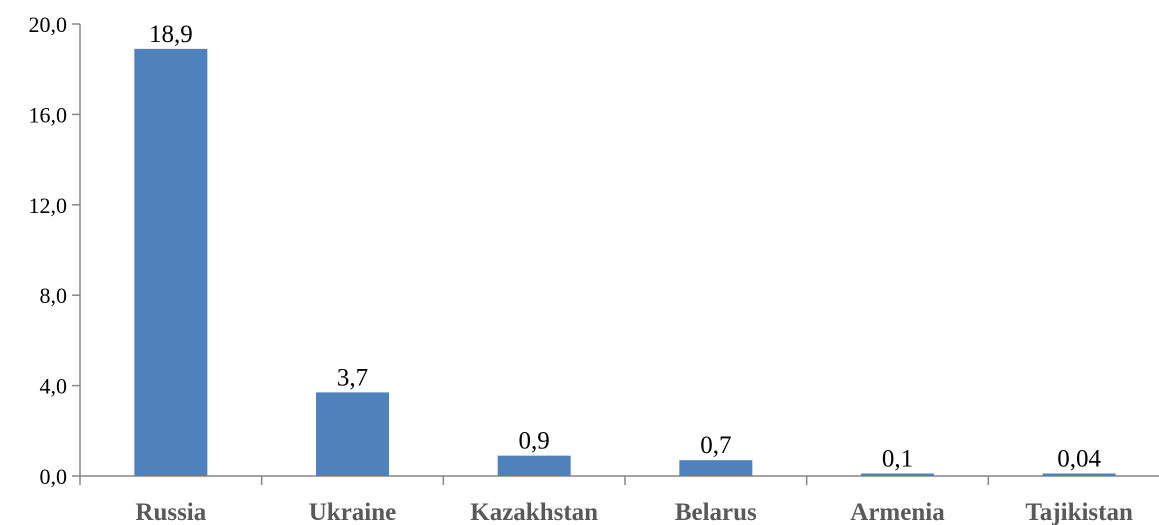 The height and width of the screenshot is (525, 1159). Describe the element at coordinates (619, 480) in the screenshot. I see `x-axis` at that location.